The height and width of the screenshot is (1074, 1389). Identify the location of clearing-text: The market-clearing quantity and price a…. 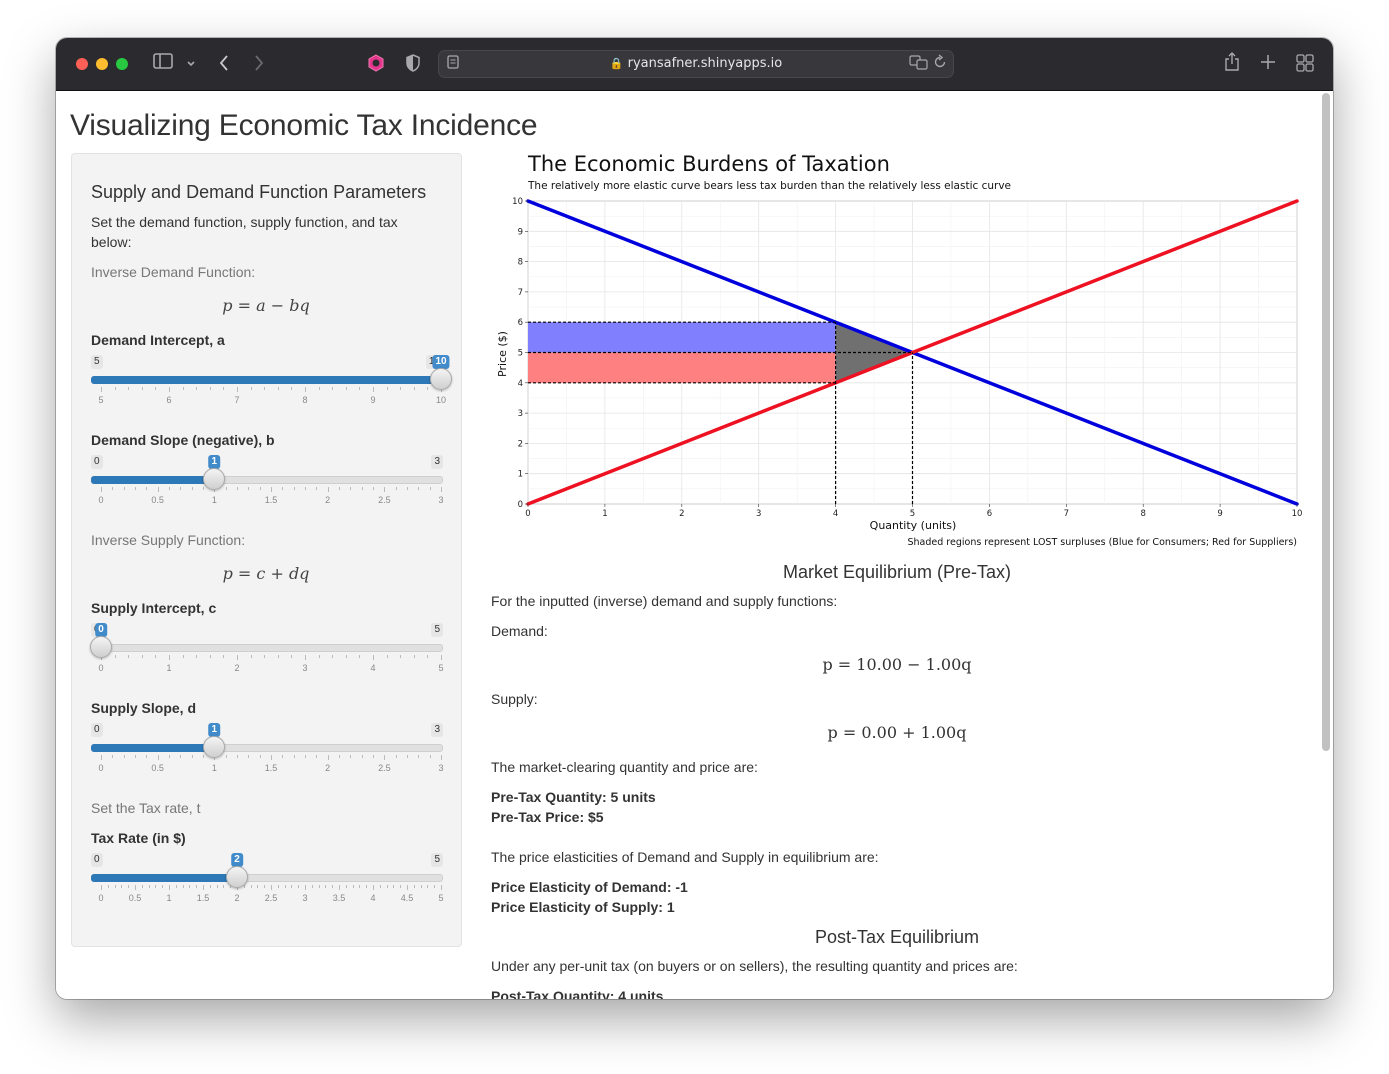
(624, 767).